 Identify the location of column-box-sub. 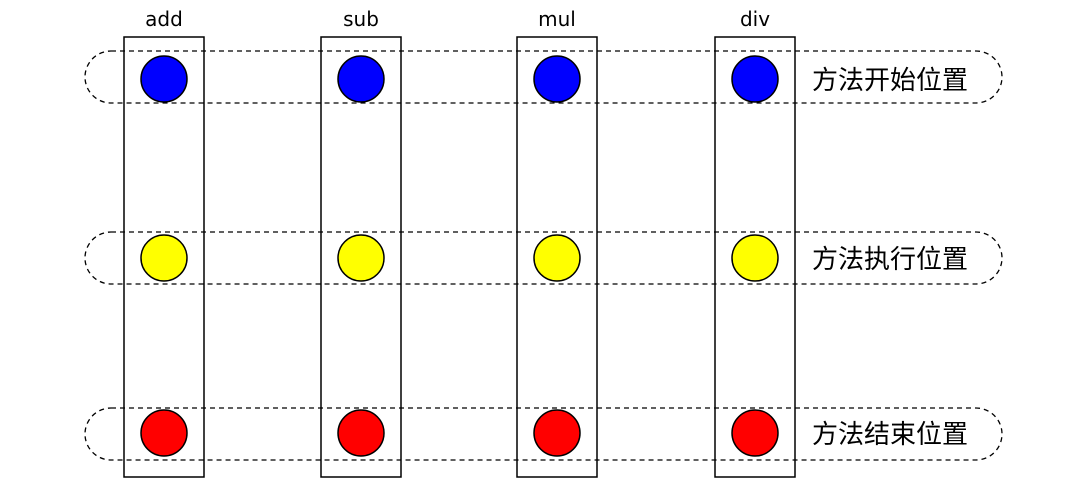
(361, 257).